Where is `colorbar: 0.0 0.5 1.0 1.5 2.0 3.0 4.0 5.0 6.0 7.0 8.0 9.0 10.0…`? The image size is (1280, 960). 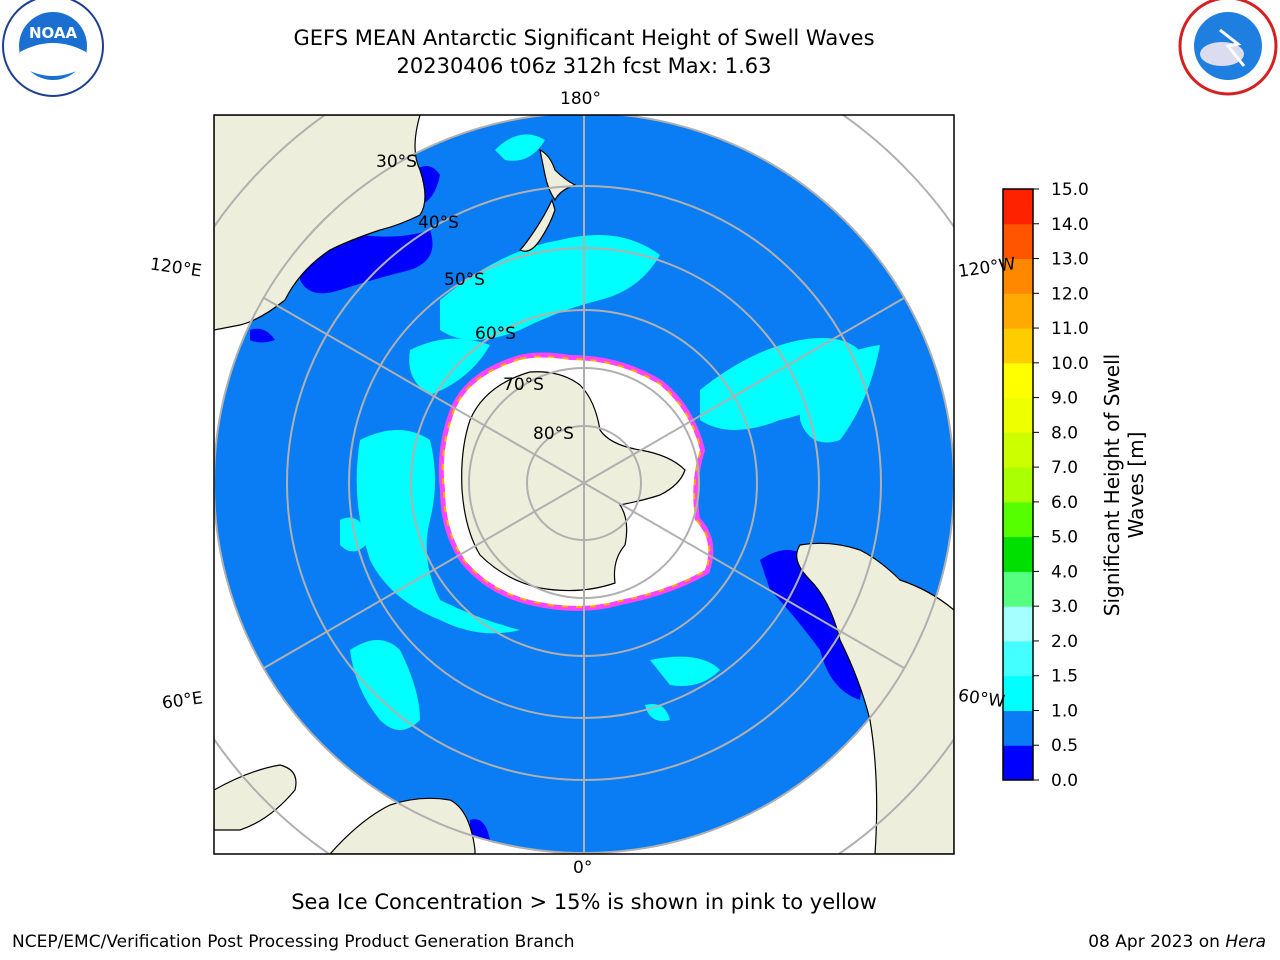 colorbar: 0.0 0.5 1.0 1.5 2.0 3.0 4.0 5.0 6.0 7.0 8.0 9.0 10.0… is located at coordinates (1045, 485).